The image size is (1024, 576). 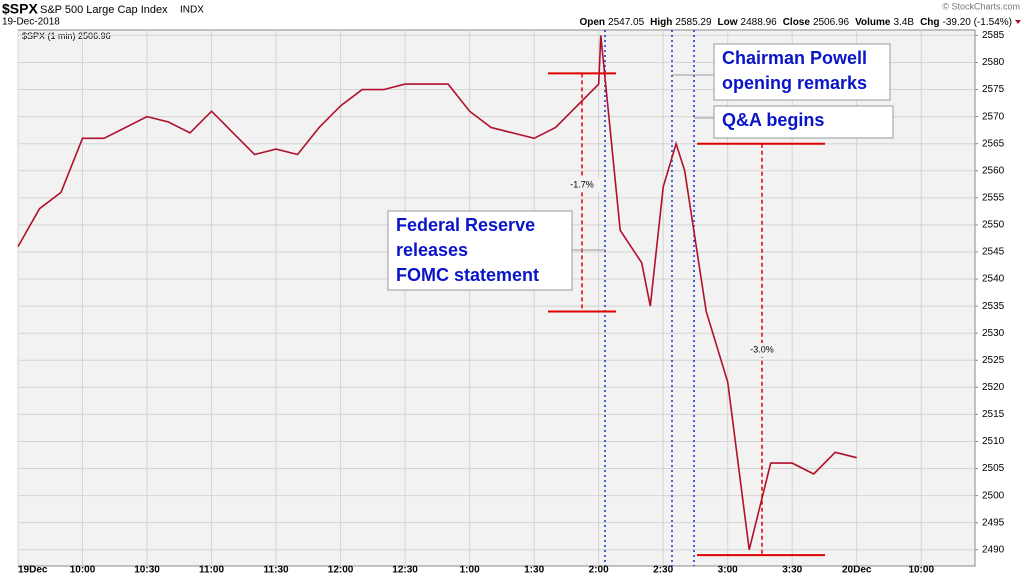 I want to click on y-tick-label: 2565, so click(x=993, y=143).